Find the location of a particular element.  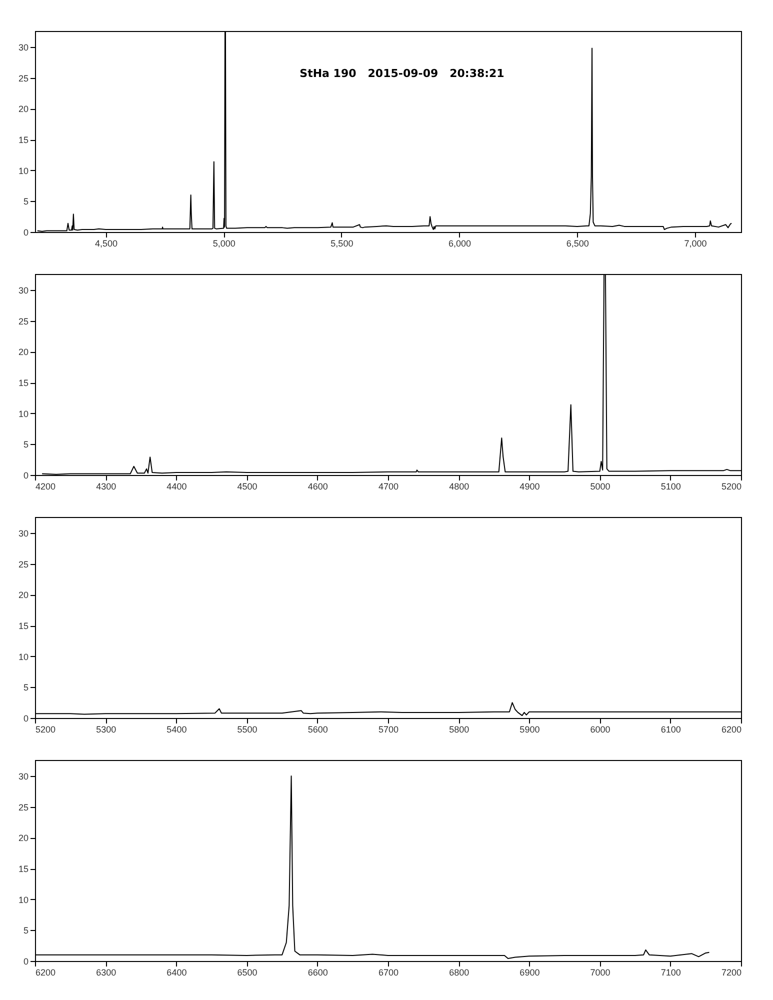

x-tick-label: 4,500 is located at coordinates (106, 243).